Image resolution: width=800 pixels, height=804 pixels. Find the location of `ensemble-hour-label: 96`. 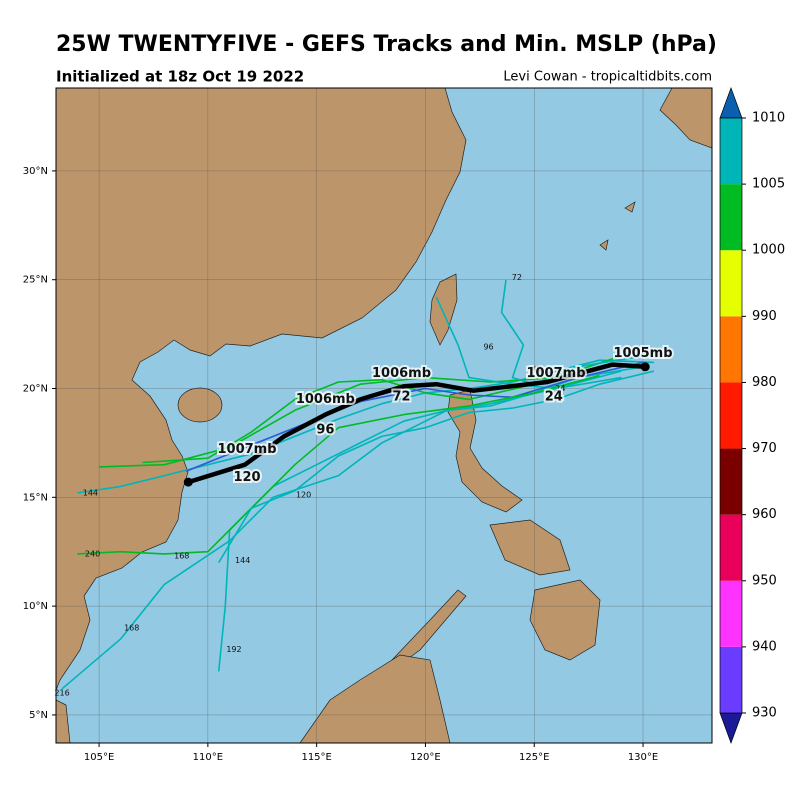

ensemble-hour-label: 96 is located at coordinates (488, 347).